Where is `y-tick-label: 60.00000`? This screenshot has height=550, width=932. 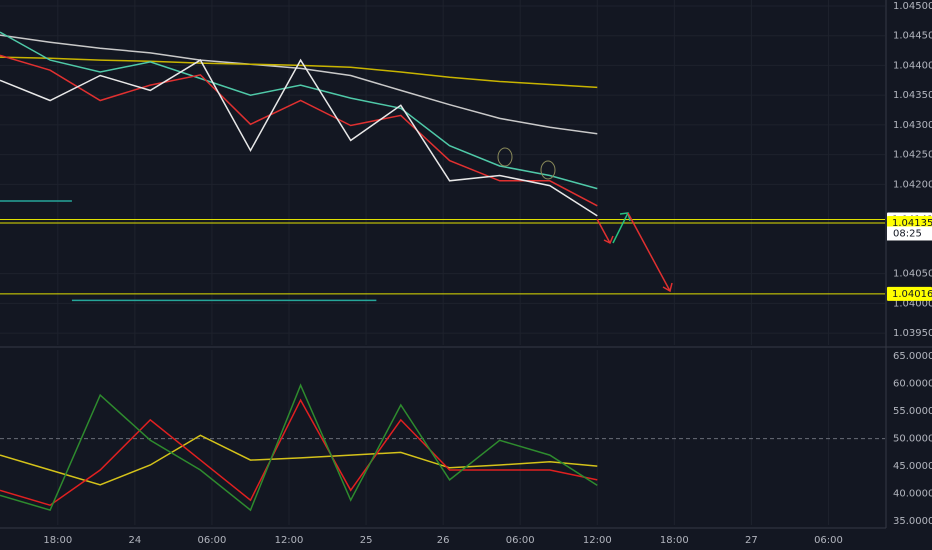 y-tick-label: 60.00000 is located at coordinates (912, 384).